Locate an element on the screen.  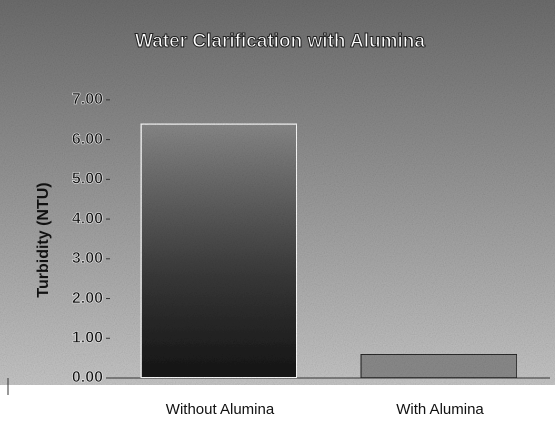
y-tick-label: 0.00 is located at coordinates (87, 377).